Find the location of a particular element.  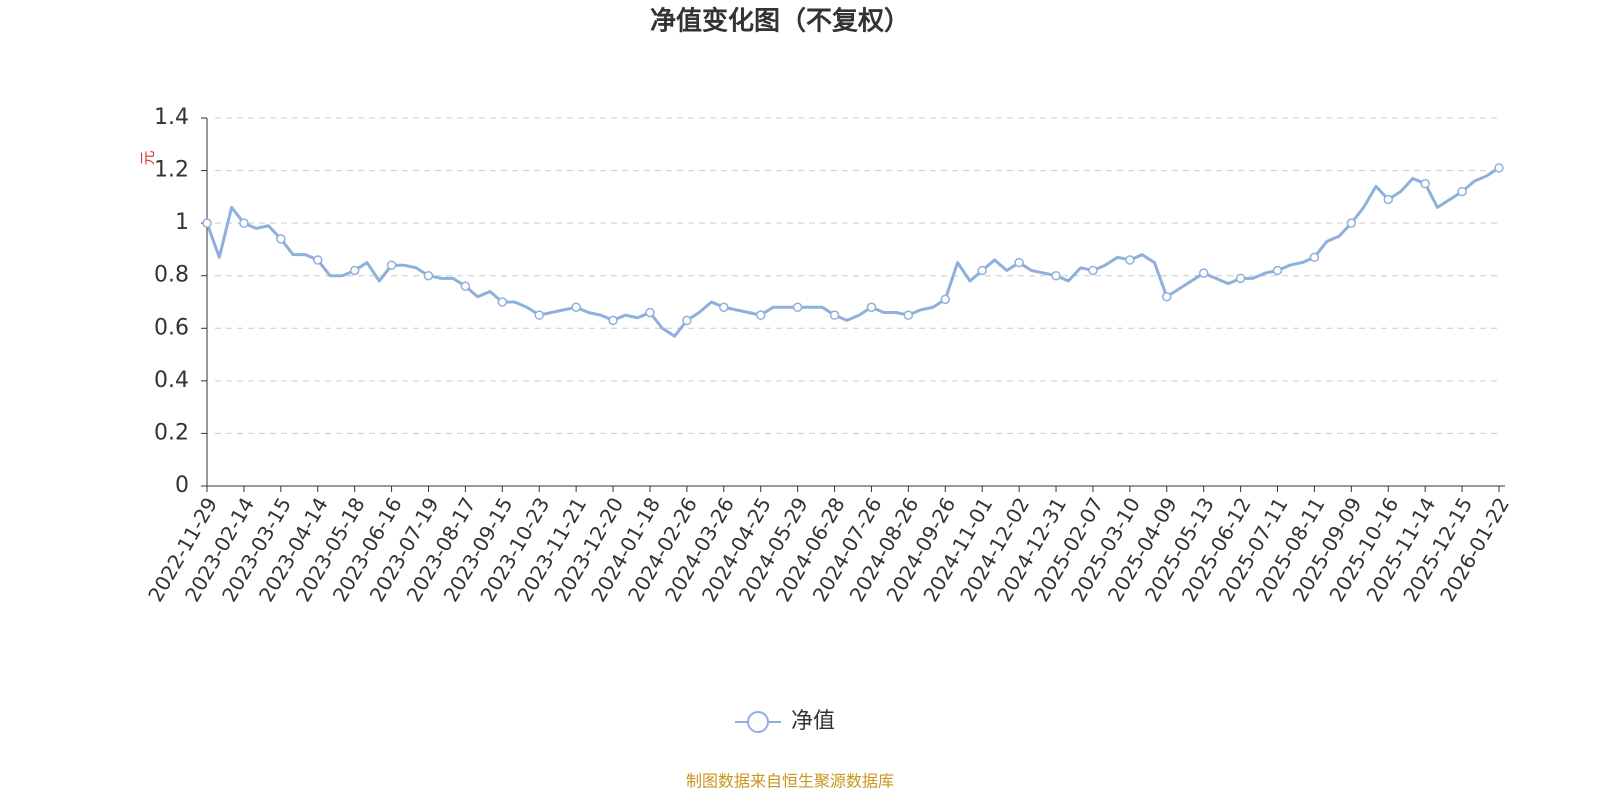

source-note: 制图数据来自恒生聚源数据库 is located at coordinates (790, 781).